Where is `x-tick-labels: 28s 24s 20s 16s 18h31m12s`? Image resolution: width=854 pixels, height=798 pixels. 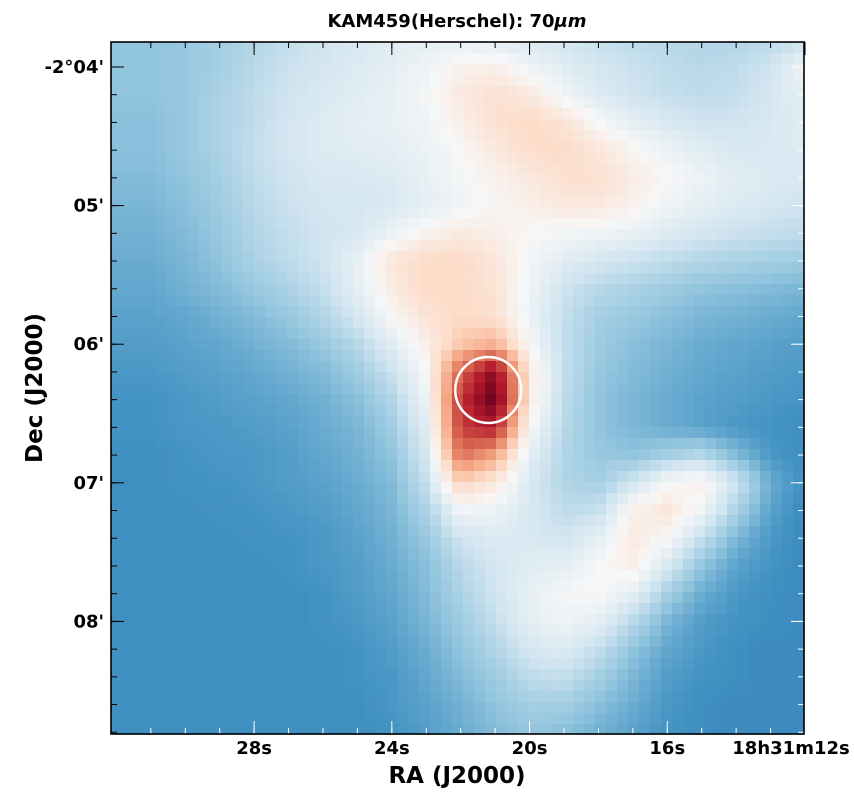 x-tick-labels: 28s 24s 20s 16s 18h31m12s is located at coordinates (542, 748).